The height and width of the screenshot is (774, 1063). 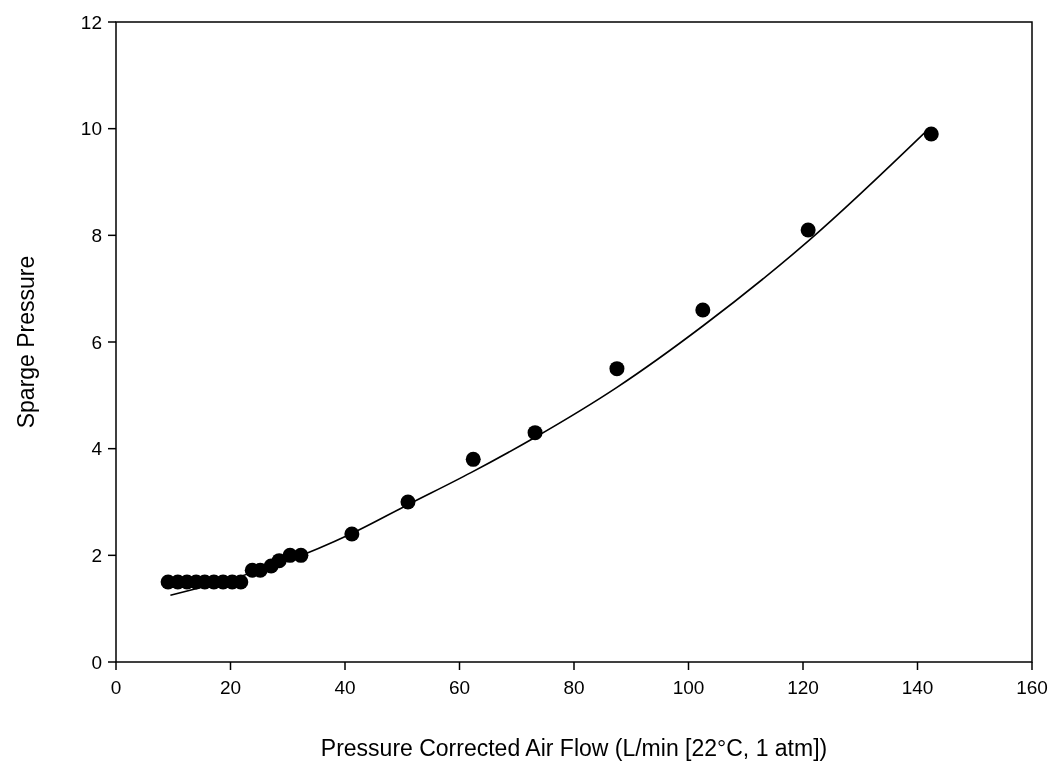 What do you see at coordinates (803, 687) in the screenshot?
I see `x-tick-label: 120` at bounding box center [803, 687].